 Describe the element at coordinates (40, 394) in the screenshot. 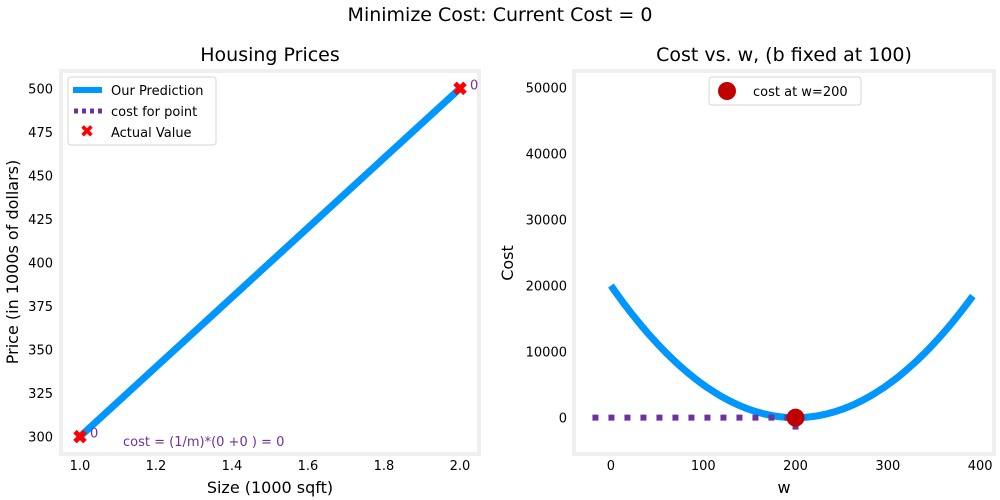

I see `housing-y-tick-label: 325` at that location.